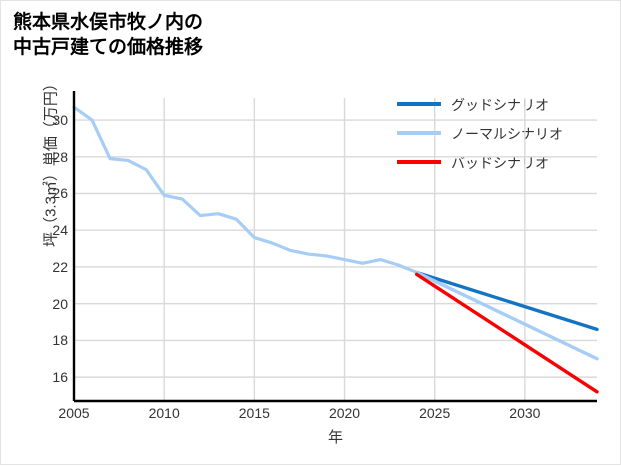 The width and height of the screenshot is (621, 466). I want to click on x-tick-label: 2025, so click(435, 413).